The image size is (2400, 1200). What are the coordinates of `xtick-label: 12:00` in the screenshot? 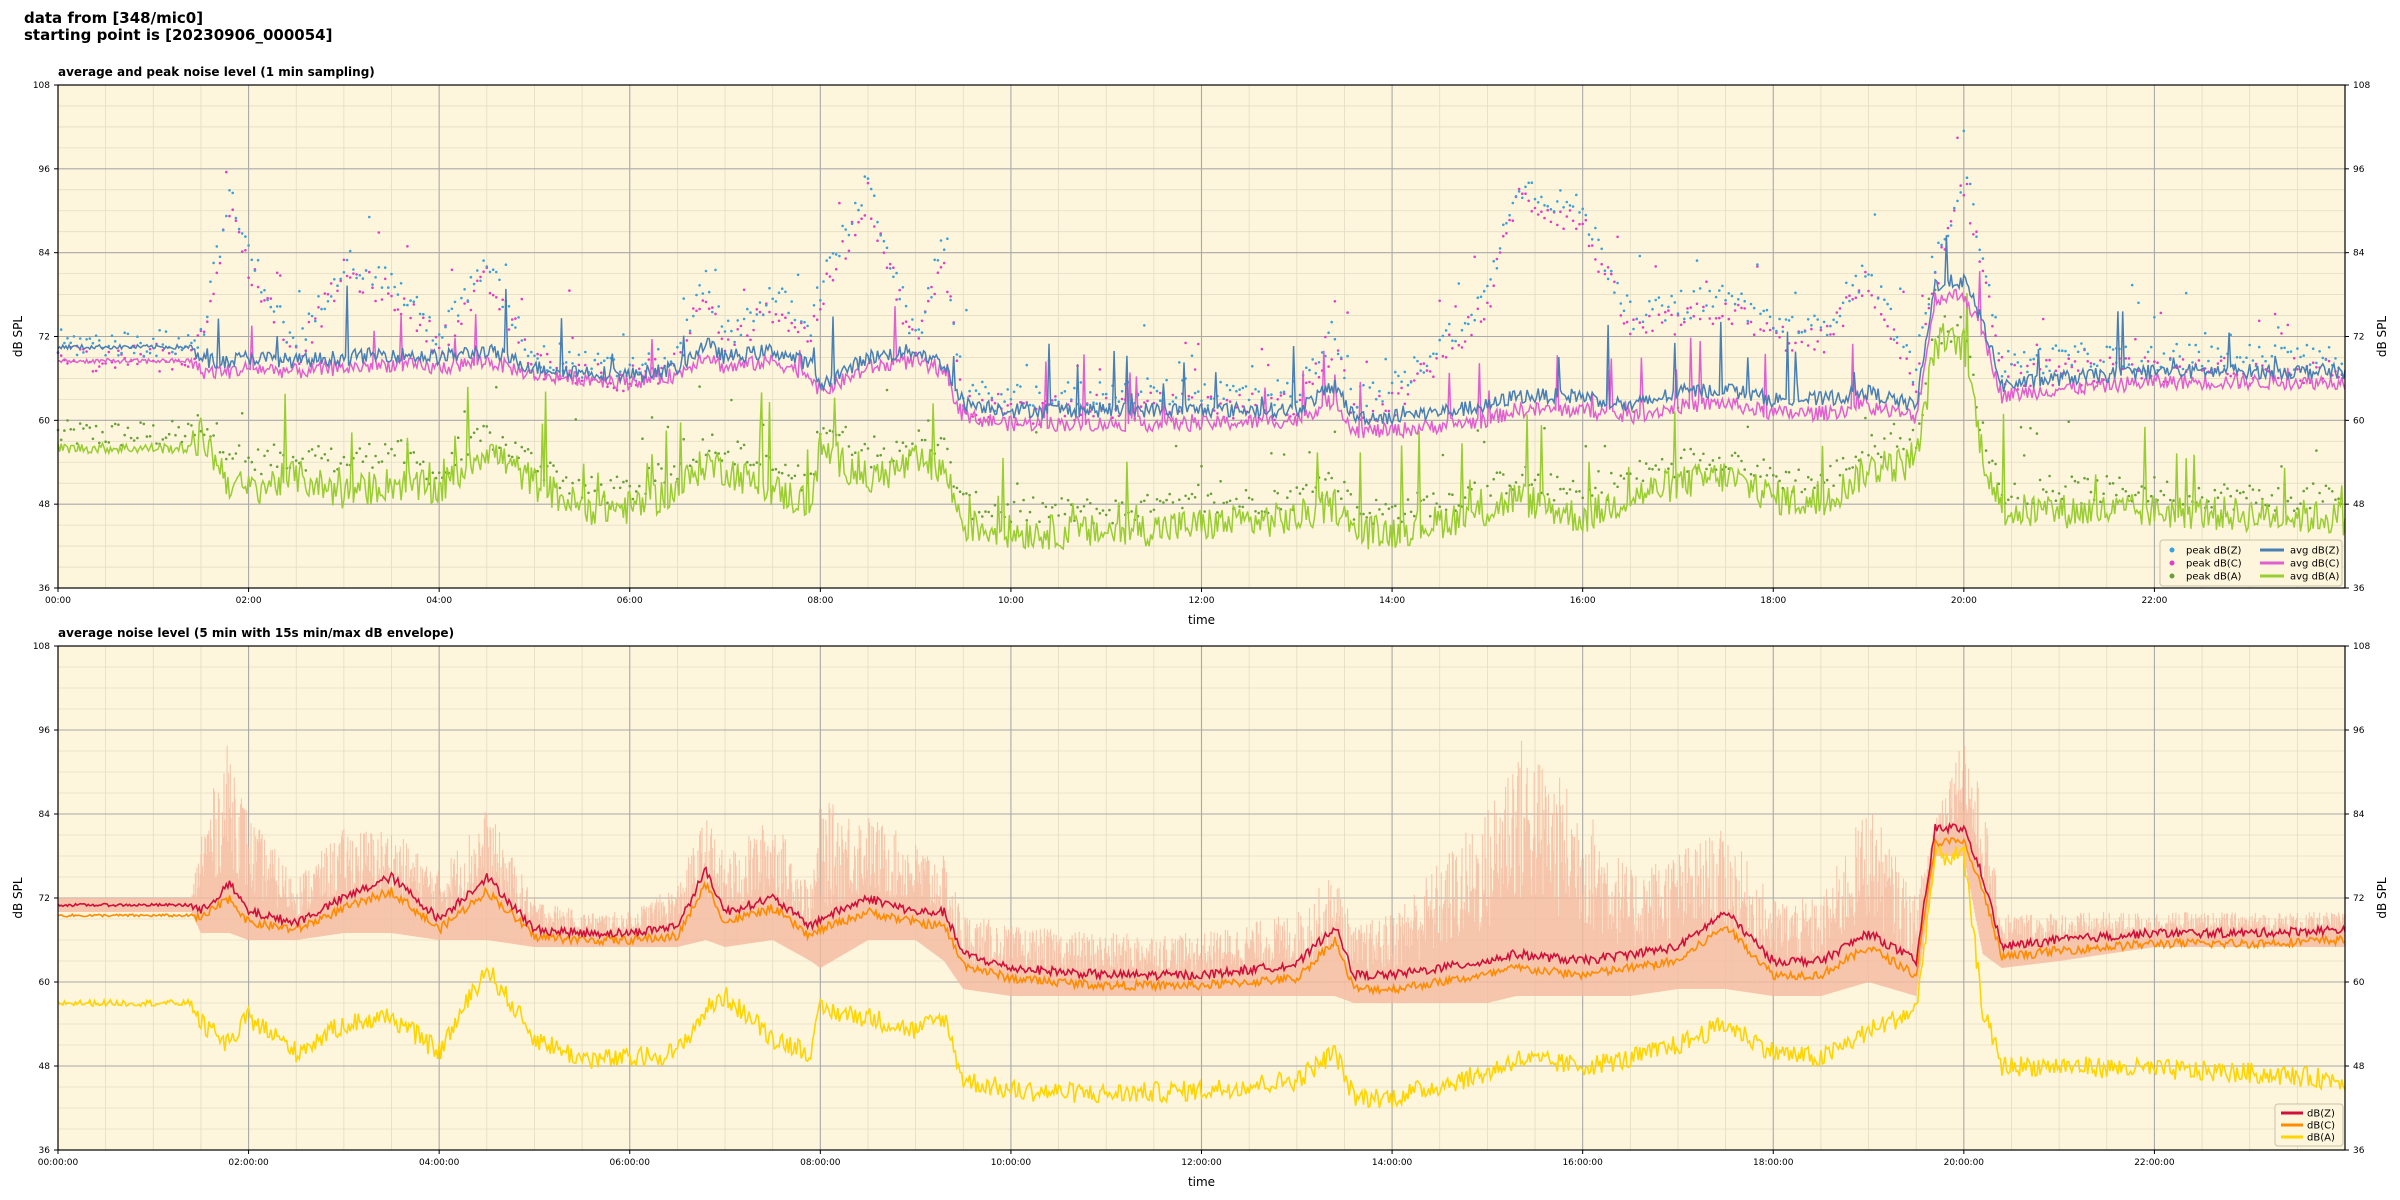 It's located at (1202, 601).